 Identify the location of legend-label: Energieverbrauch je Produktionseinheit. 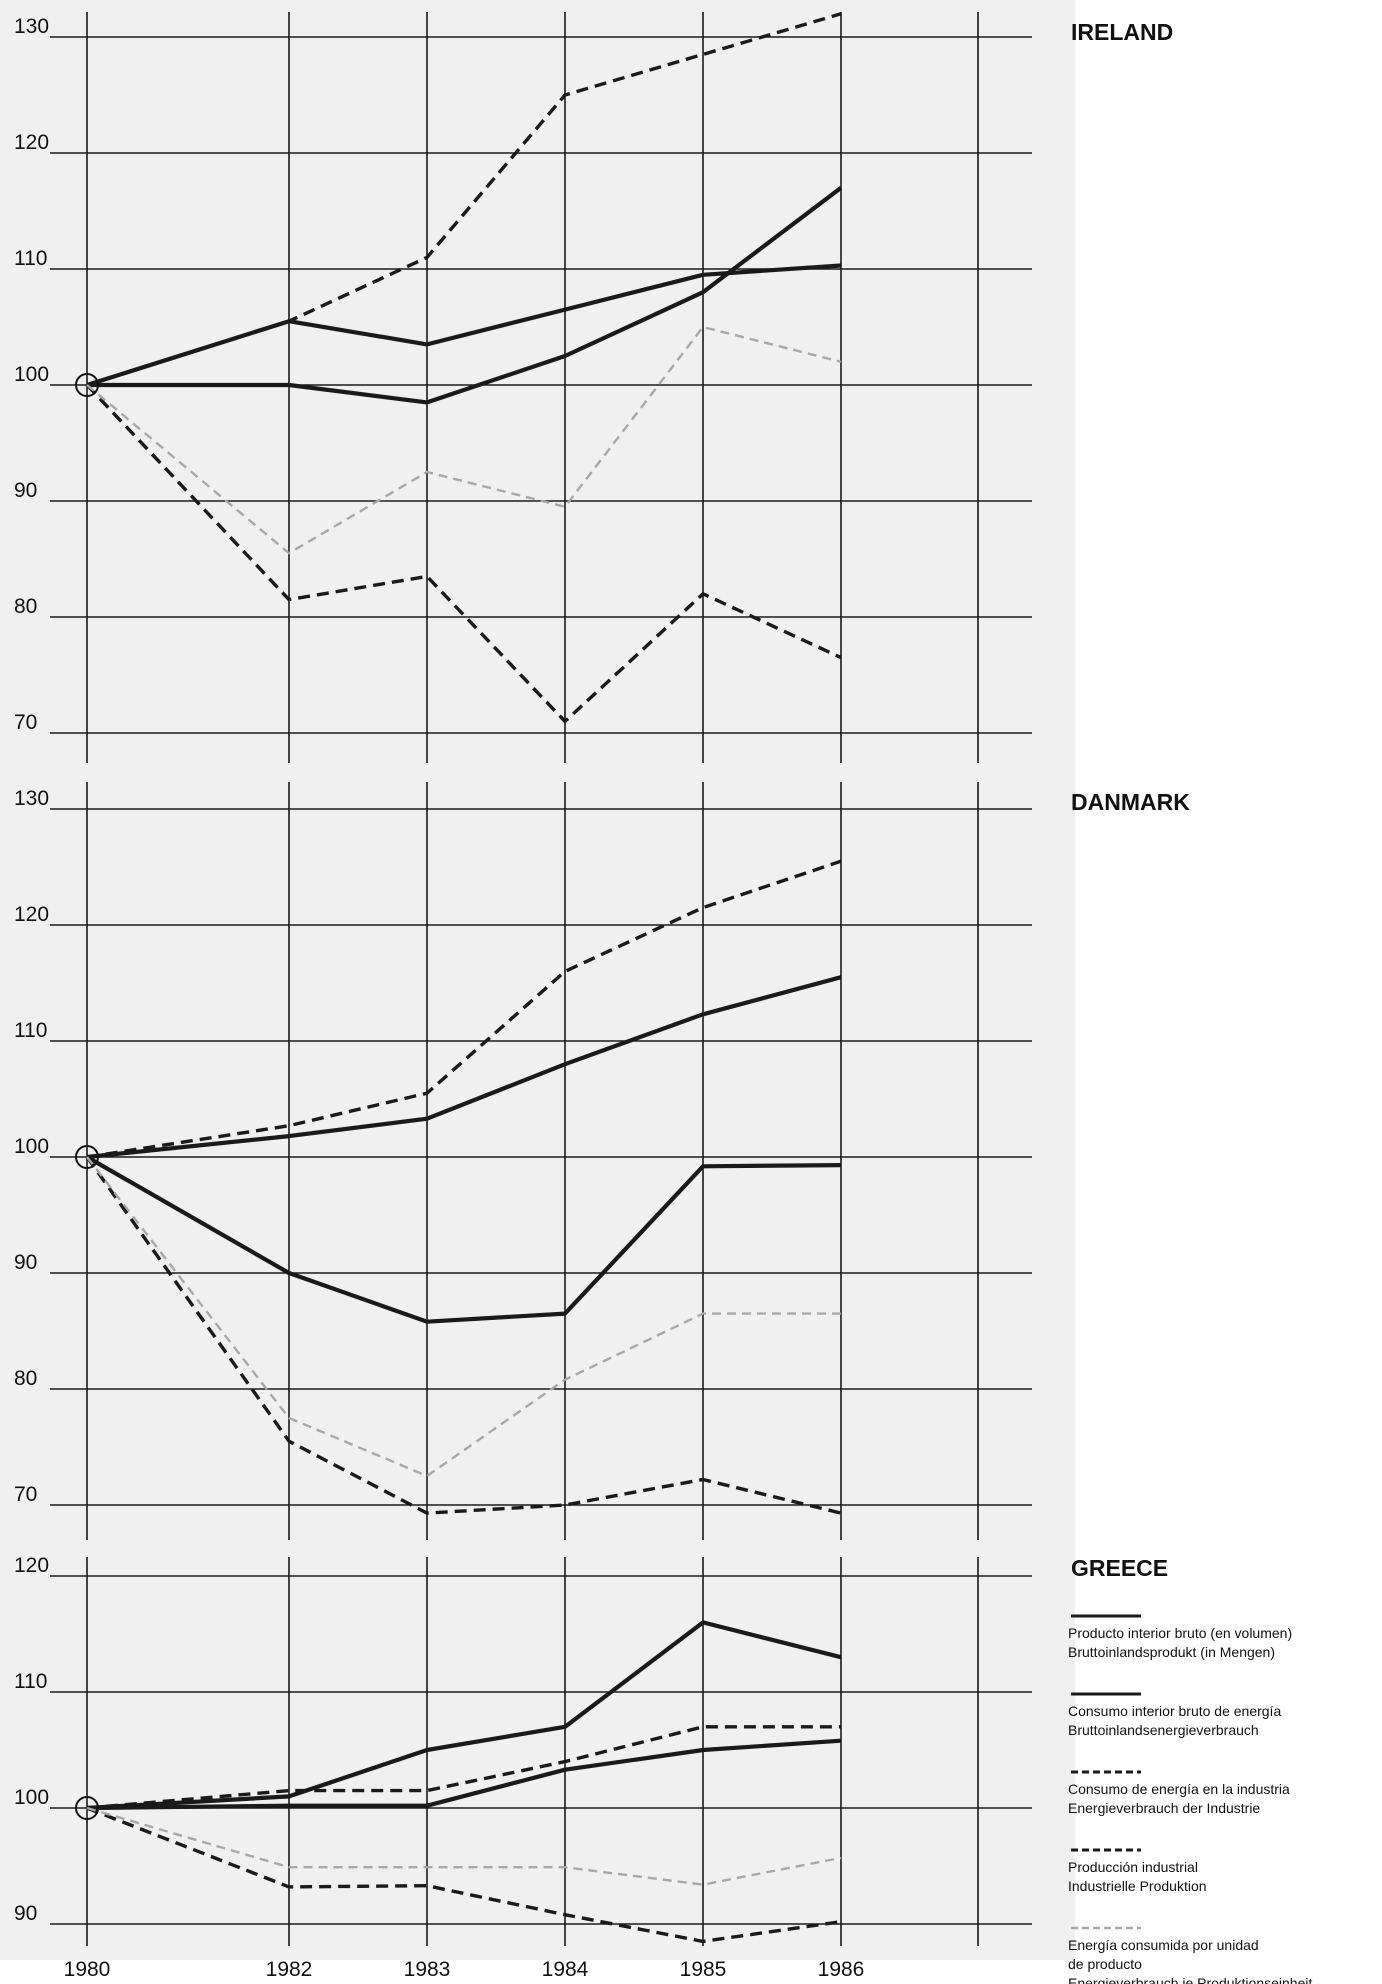
(1190, 1979).